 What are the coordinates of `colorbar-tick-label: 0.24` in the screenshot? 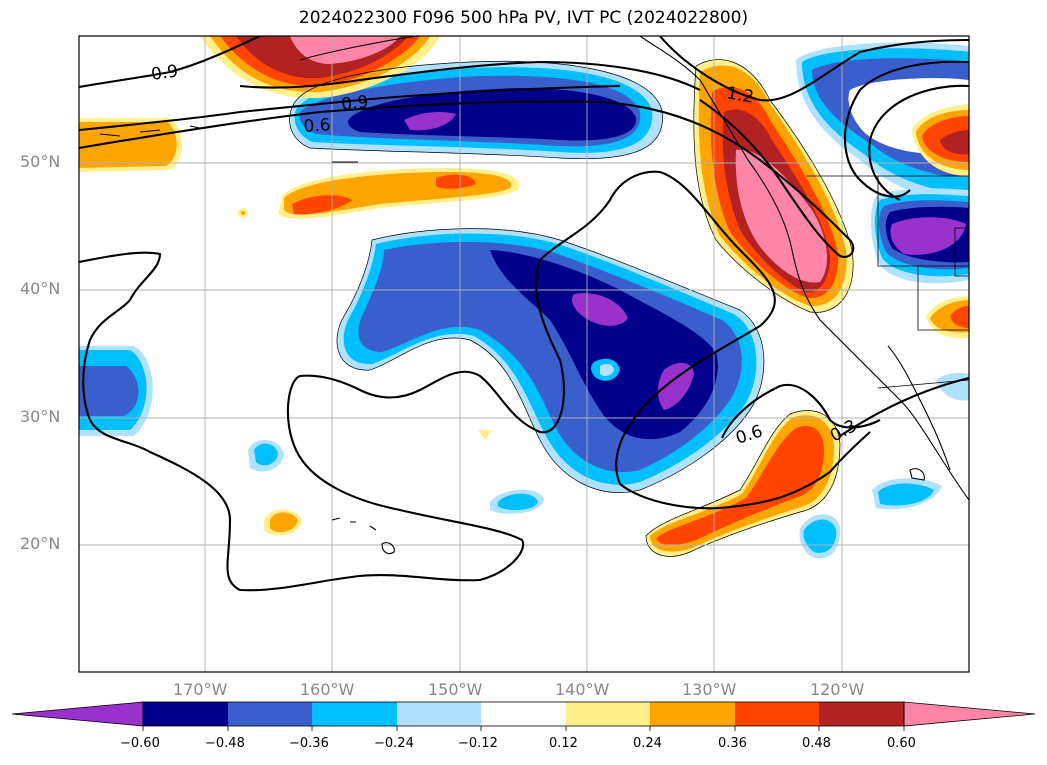 It's located at (647, 743).